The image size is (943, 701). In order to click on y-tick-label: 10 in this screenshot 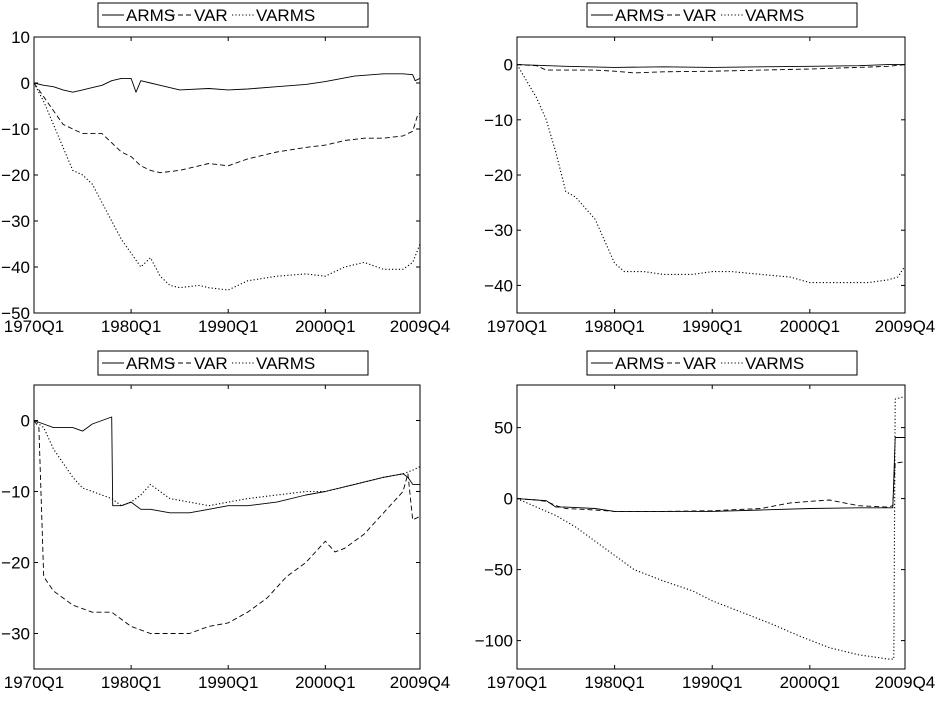, I will do `click(20, 37)`.